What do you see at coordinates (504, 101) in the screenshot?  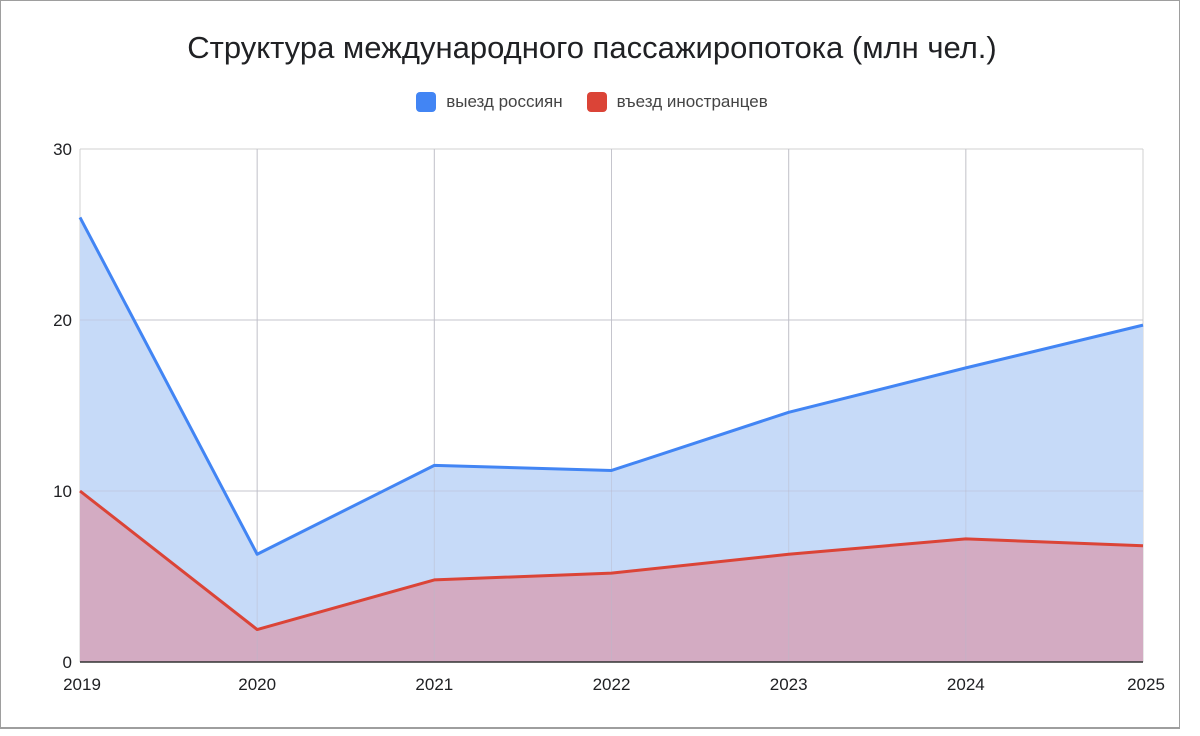 I see `legend-label-russians: выезд россиян` at bounding box center [504, 101].